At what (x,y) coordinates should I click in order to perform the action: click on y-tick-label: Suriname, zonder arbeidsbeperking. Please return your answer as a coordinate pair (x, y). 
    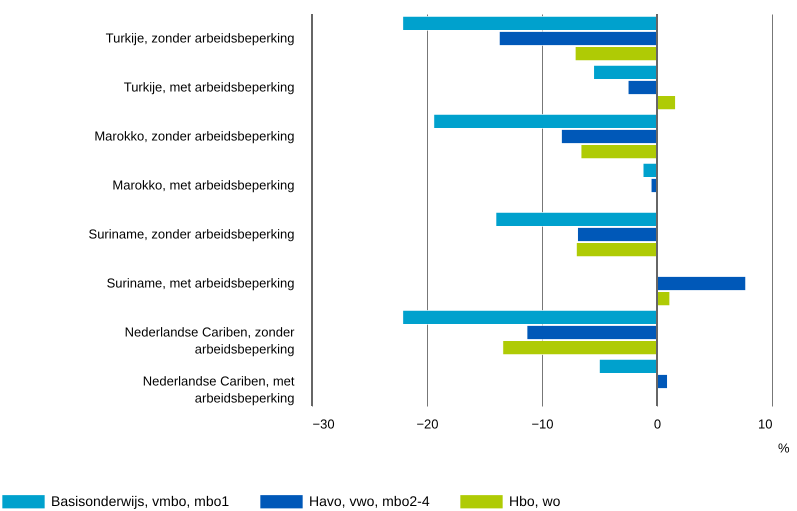
    Looking at the image, I should click on (191, 234).